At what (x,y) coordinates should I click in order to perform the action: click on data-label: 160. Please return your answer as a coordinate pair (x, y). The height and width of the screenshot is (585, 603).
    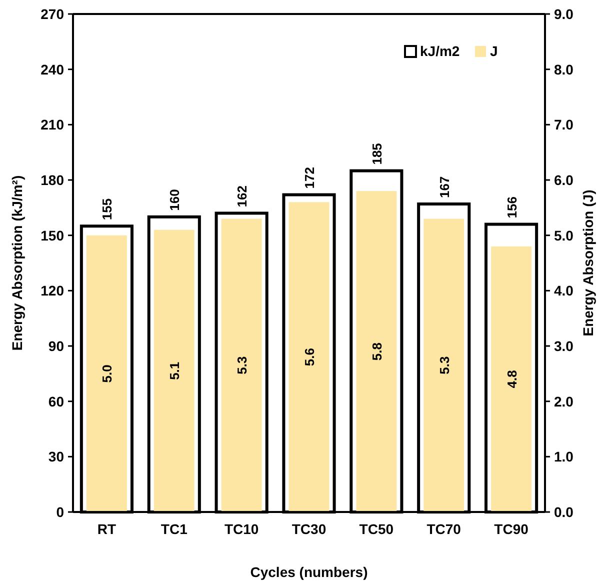
    Looking at the image, I should click on (174, 200).